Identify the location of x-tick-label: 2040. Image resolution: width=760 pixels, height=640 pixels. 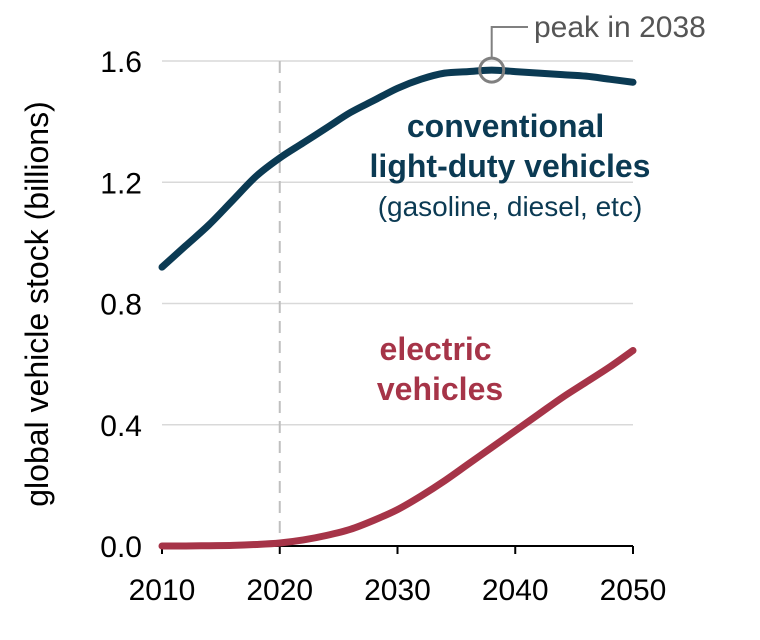
(515, 590).